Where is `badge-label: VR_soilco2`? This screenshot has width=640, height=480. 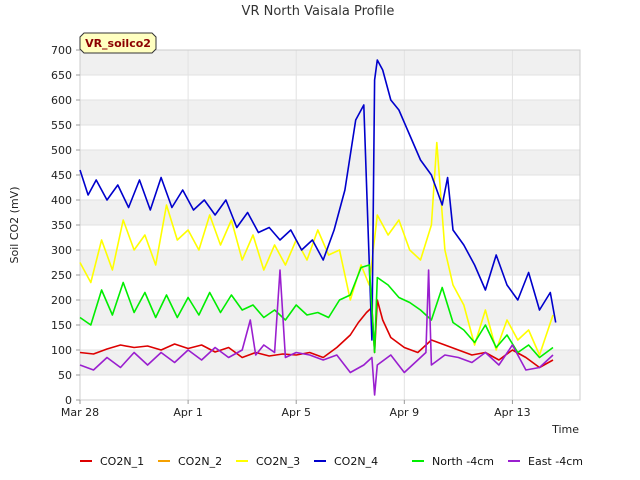
badge-label: VR_soilco2 is located at coordinates (118, 43).